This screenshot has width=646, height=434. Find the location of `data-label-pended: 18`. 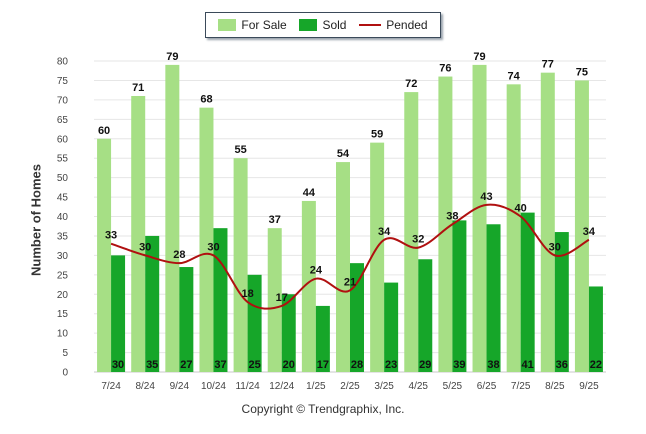

data-label-pended: 18 is located at coordinates (247, 294).